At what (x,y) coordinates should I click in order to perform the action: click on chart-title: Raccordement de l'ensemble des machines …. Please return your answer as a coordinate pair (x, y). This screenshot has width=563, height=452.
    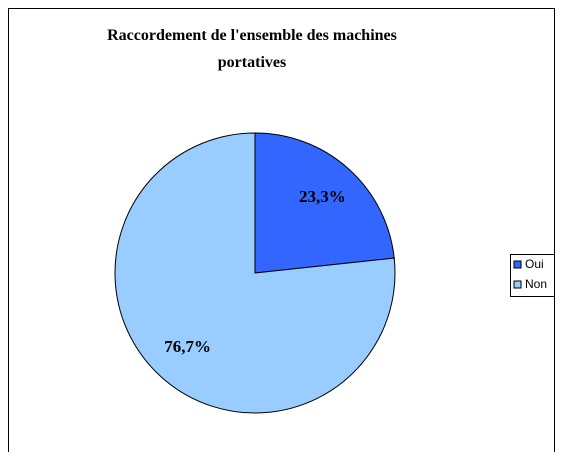
    Looking at the image, I should click on (252, 49).